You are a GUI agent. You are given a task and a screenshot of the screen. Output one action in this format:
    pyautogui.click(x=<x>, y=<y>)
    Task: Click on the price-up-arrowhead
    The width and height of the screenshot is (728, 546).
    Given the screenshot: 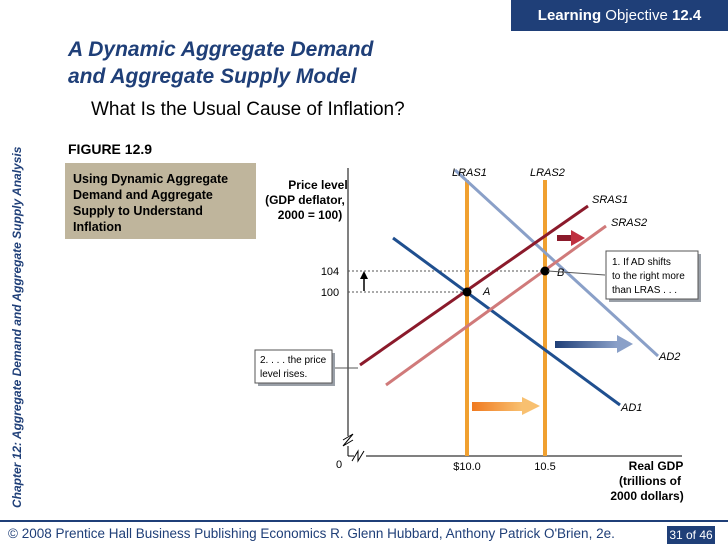 What is the action you would take?
    pyautogui.click(x=364, y=275)
    